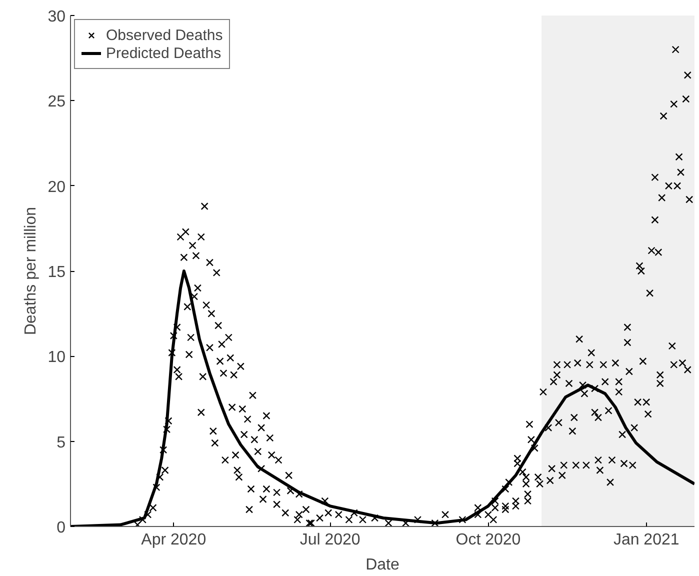 This screenshot has height=576, width=699. What do you see at coordinates (57, 102) in the screenshot?
I see `y-tick-label: 25` at bounding box center [57, 102].